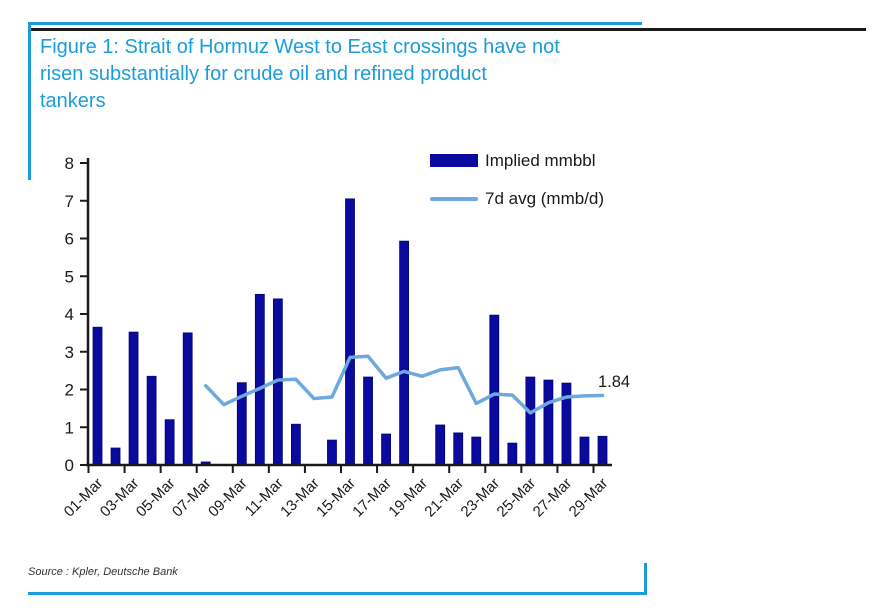 Image resolution: width=877 pixels, height=615 pixels. What do you see at coordinates (336, 498) in the screenshot?
I see `x-axis-label: 15-Mar` at bounding box center [336, 498].